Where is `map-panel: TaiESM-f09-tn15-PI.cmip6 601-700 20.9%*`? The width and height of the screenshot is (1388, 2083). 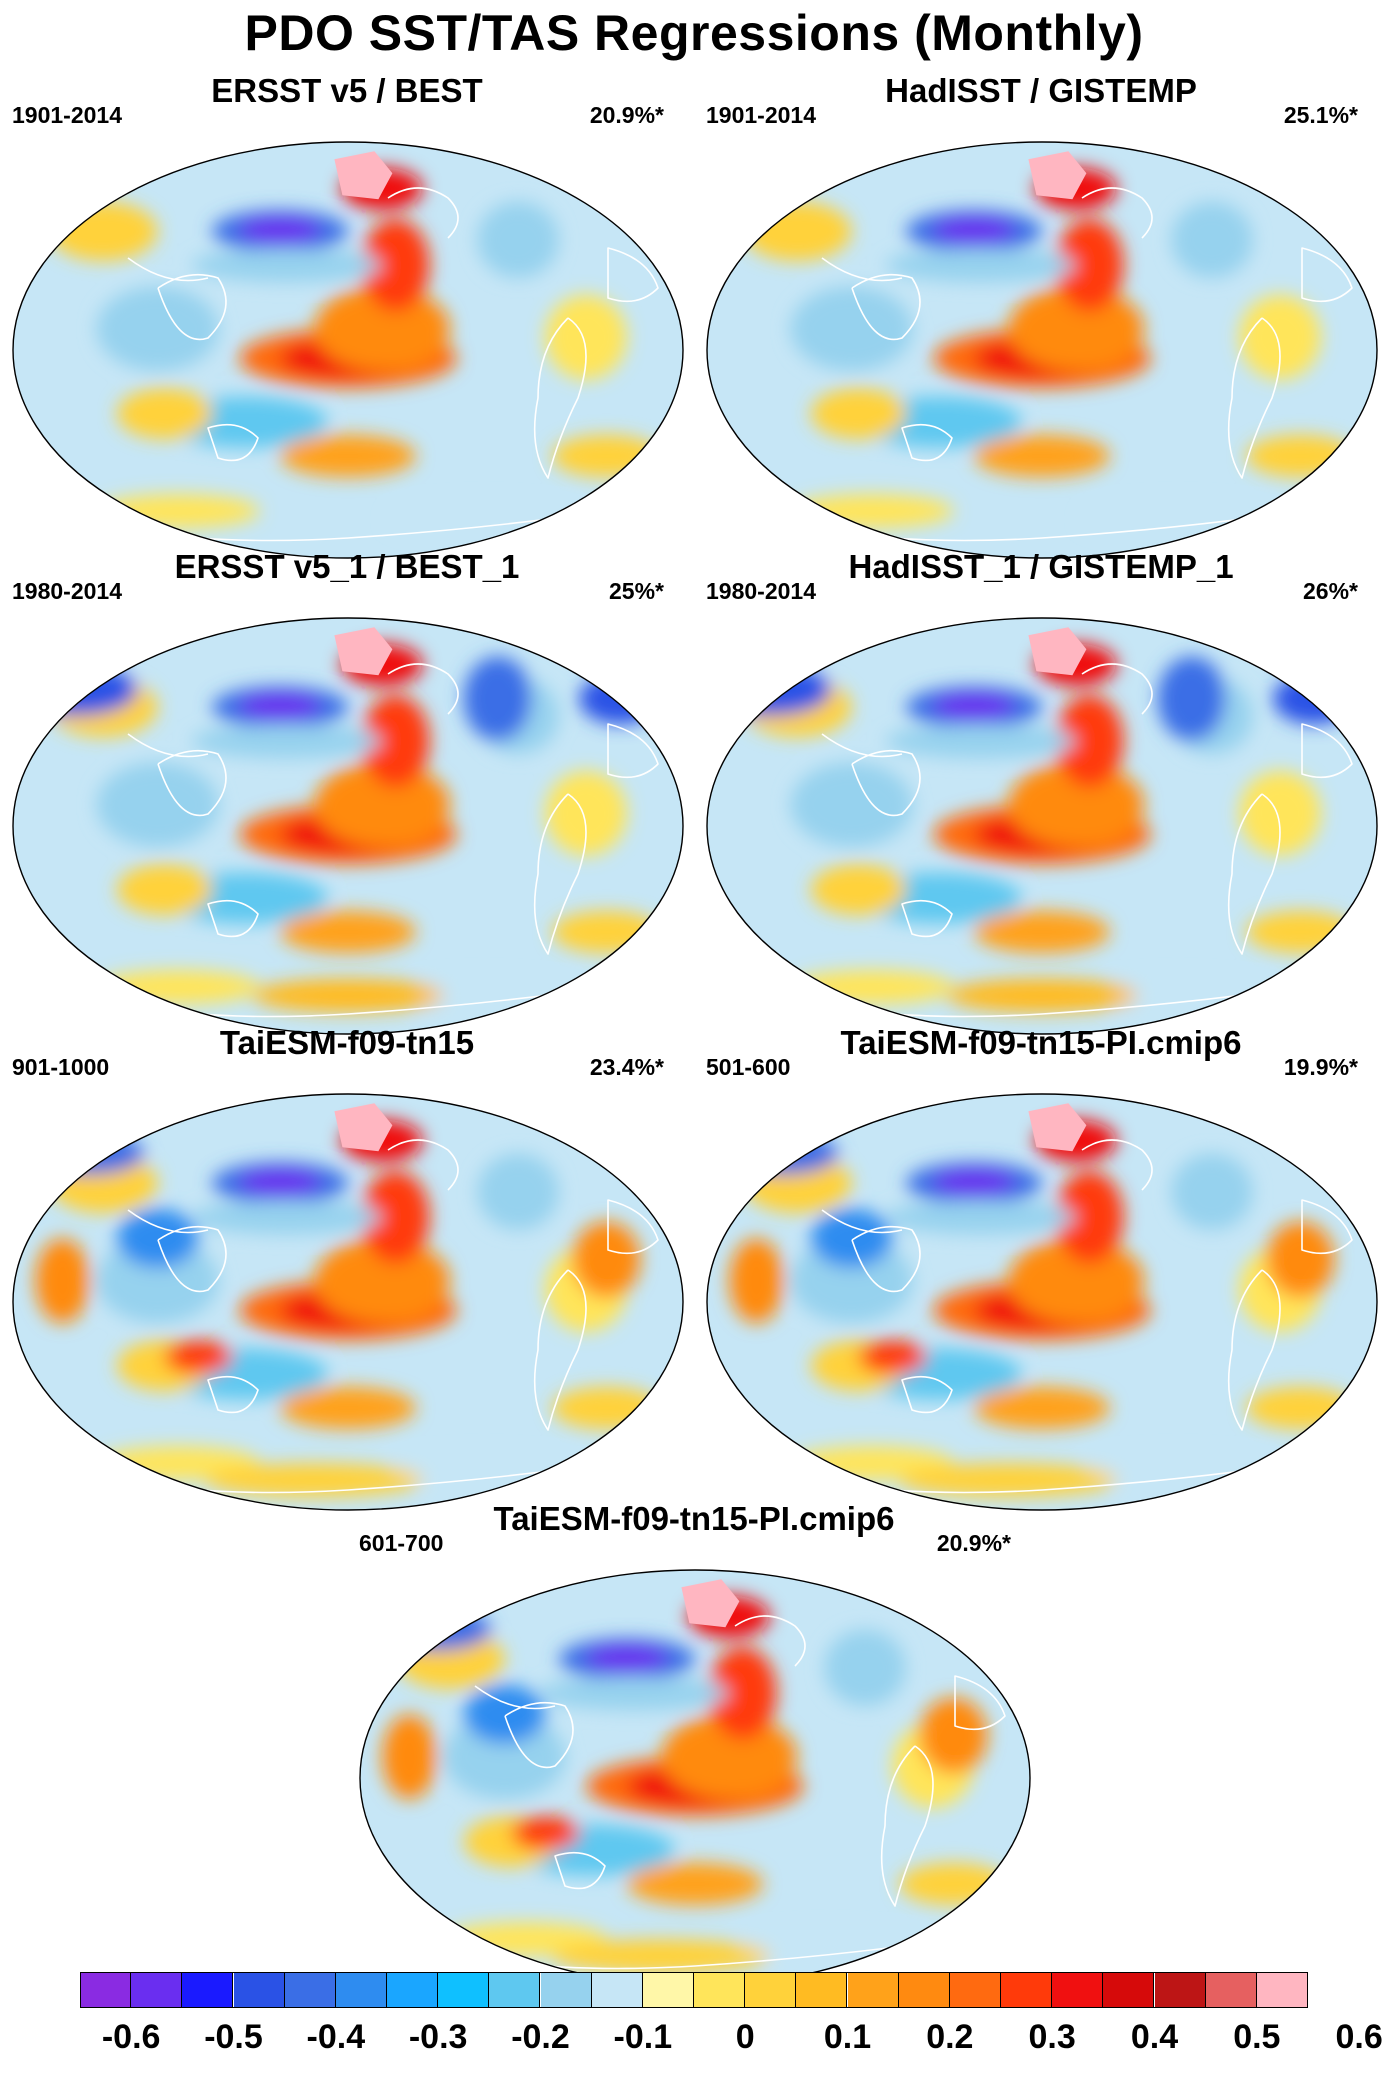
map-panel: TaiESM-f09-tn15-PI.cmip6 601-700 20.9%* is located at coordinates (694, 1755).